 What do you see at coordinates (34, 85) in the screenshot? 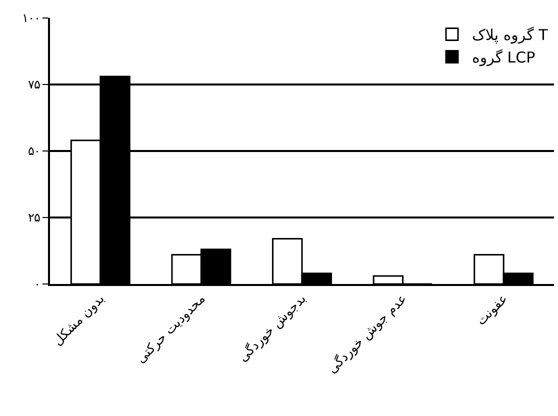
I see `y-tick-label: ۷۵` at bounding box center [34, 85].